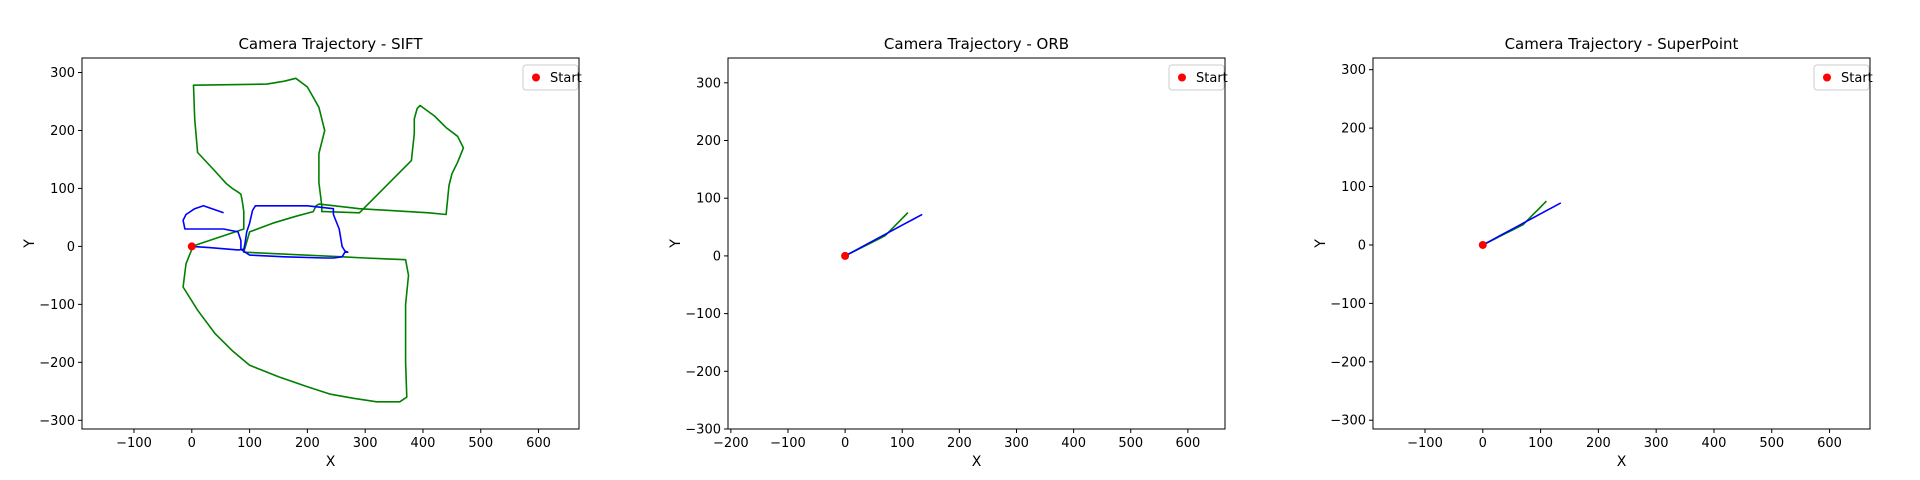 This screenshot has height=480, width=1920. I want to click on chart-title: Camera Trajectory - SIFT, so click(330, 44).